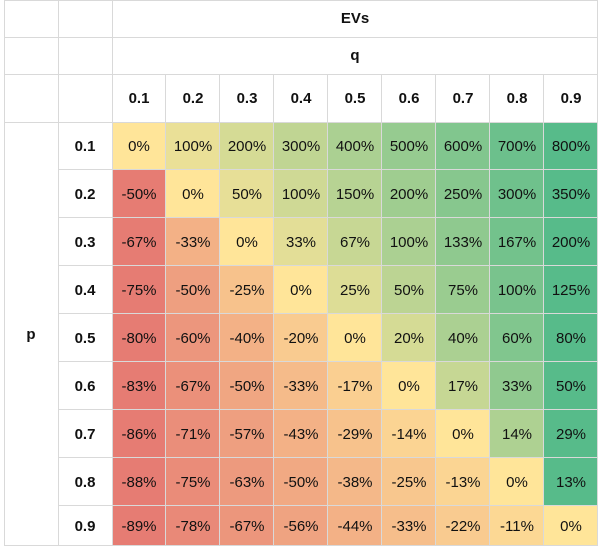 The width and height of the screenshot is (598, 548). What do you see at coordinates (517, 434) in the screenshot?
I see `heatmap-cell: 14%` at bounding box center [517, 434].